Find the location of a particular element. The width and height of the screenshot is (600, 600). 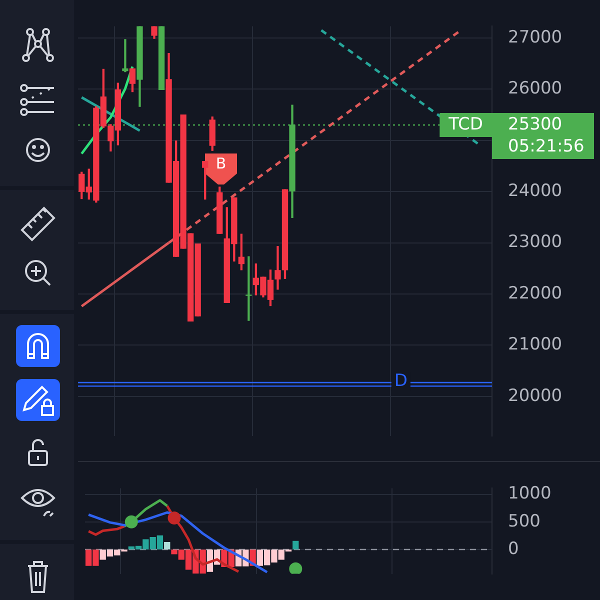

y-tick-label: 1000 is located at coordinates (530, 494).